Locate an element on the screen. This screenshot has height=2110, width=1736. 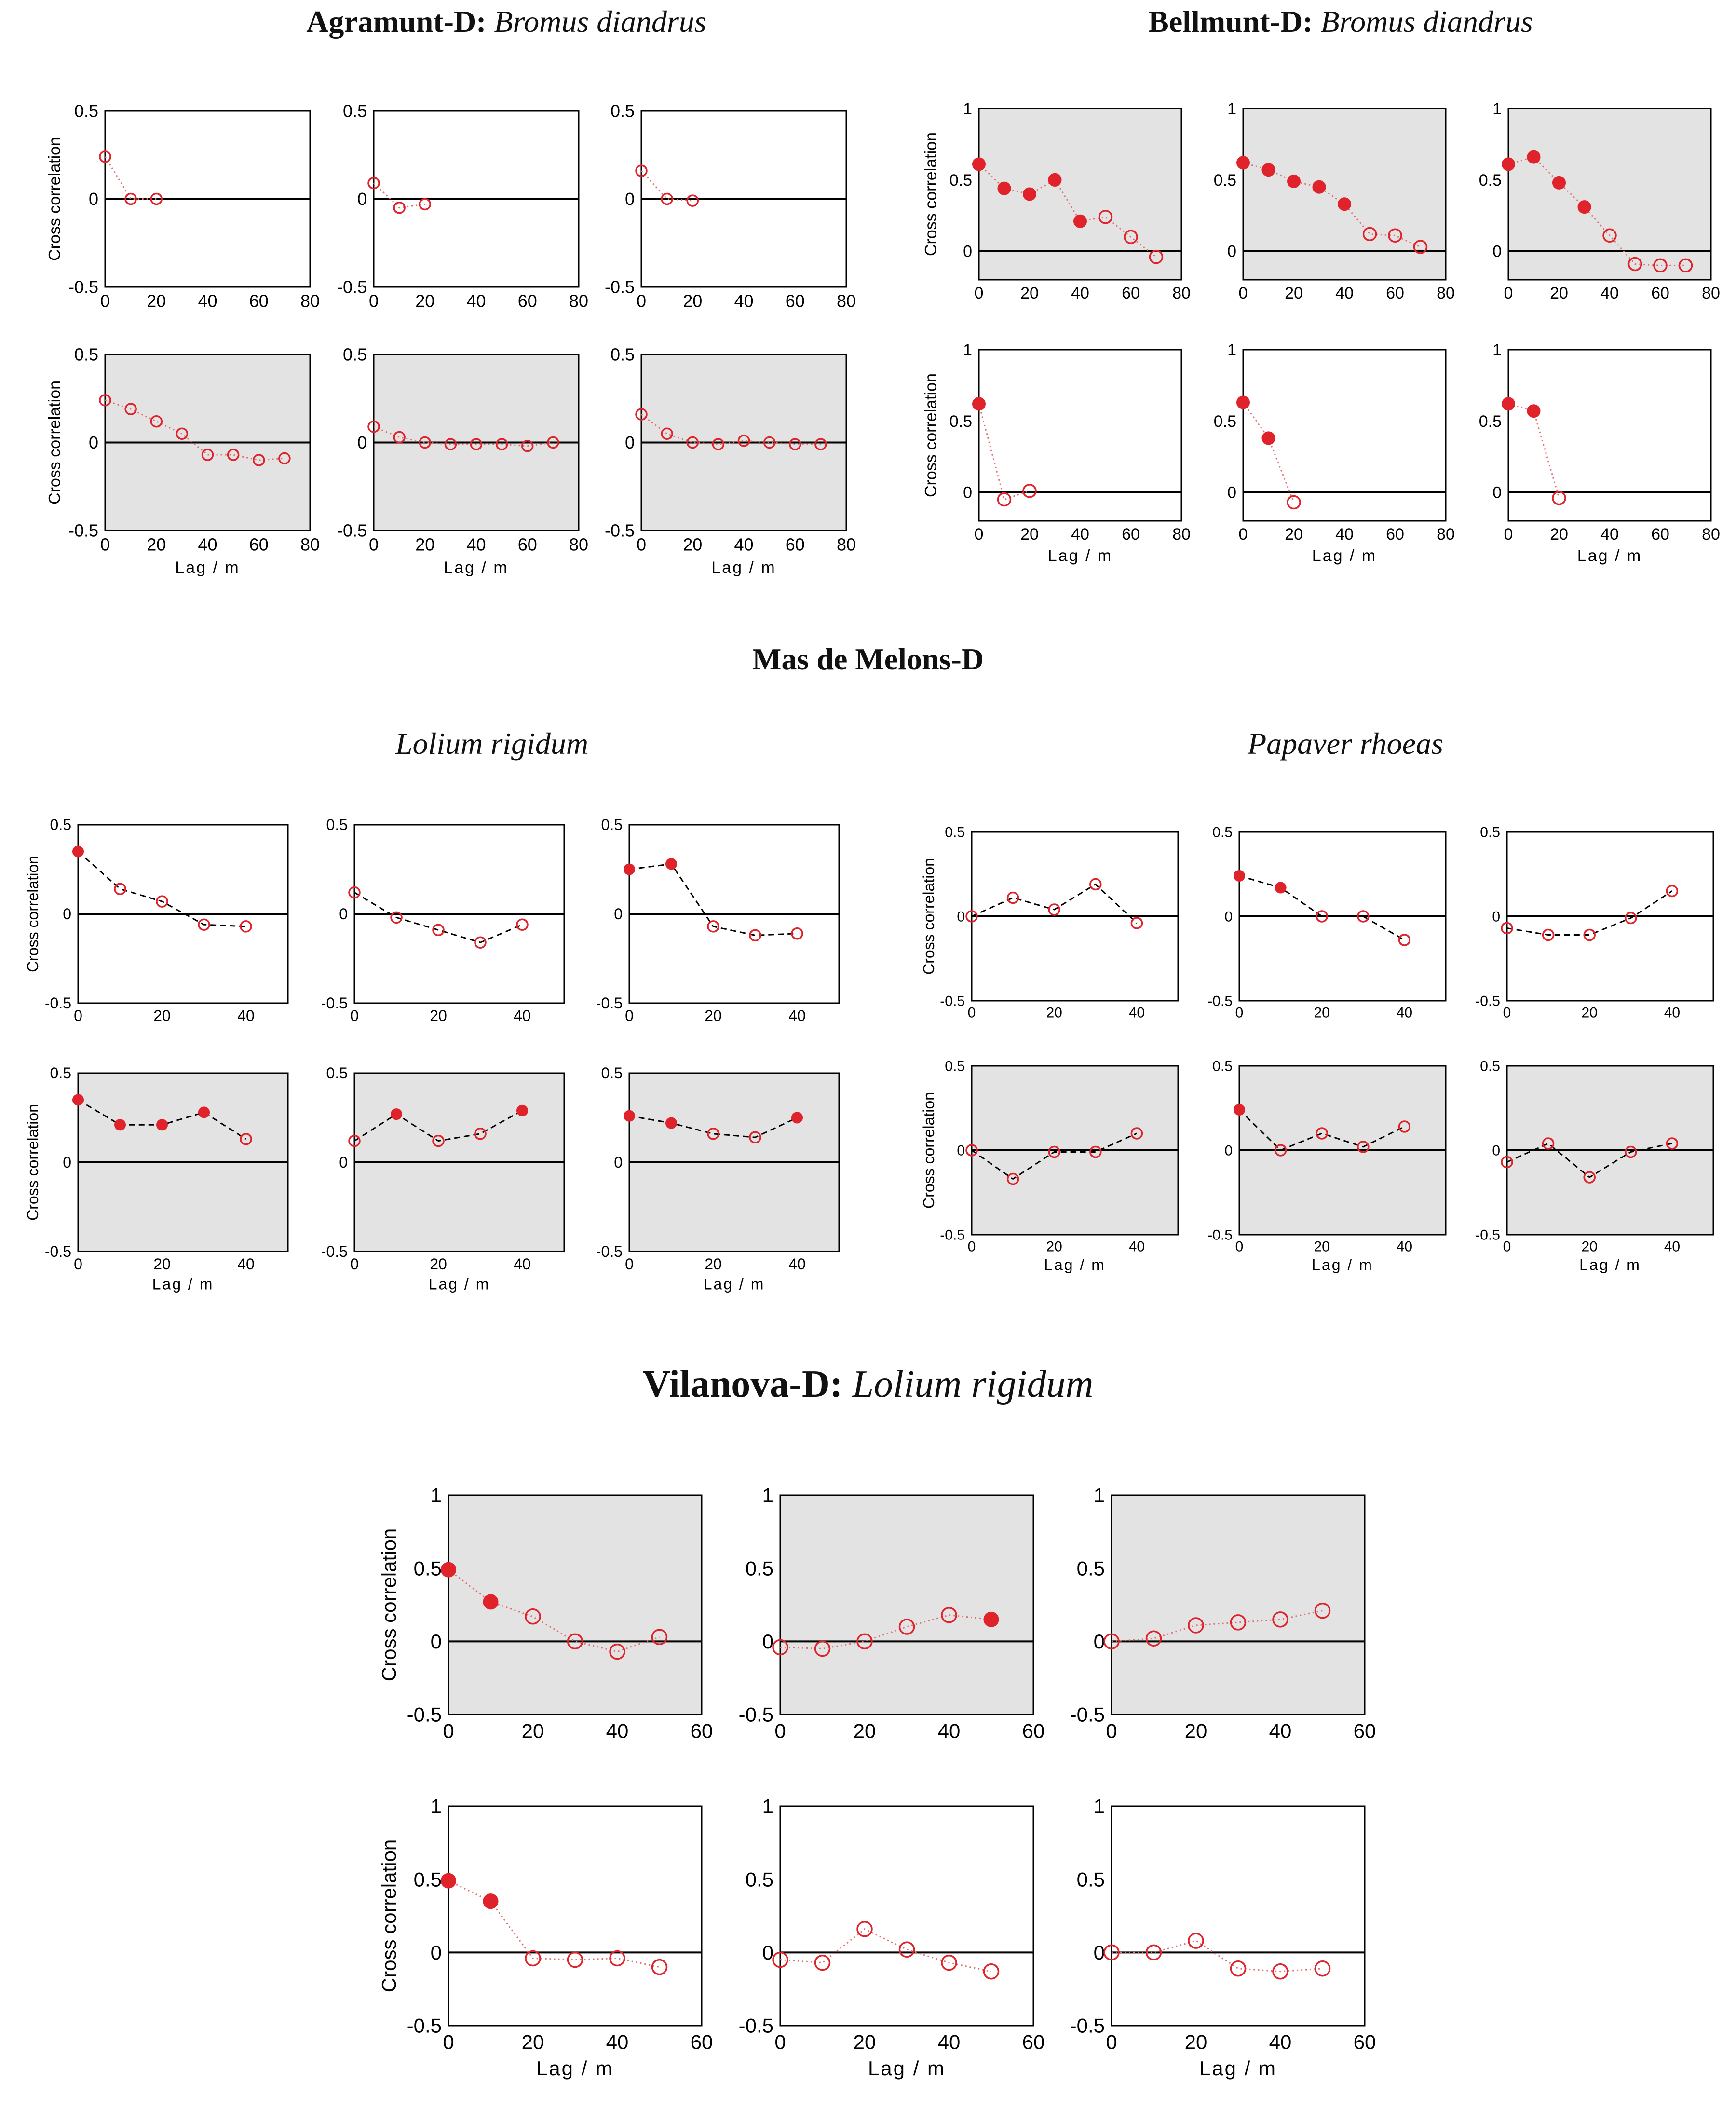
panel-bel-3: 0 0.5 1 0 20 40 60 80 is located at coordinates (1599, 201).